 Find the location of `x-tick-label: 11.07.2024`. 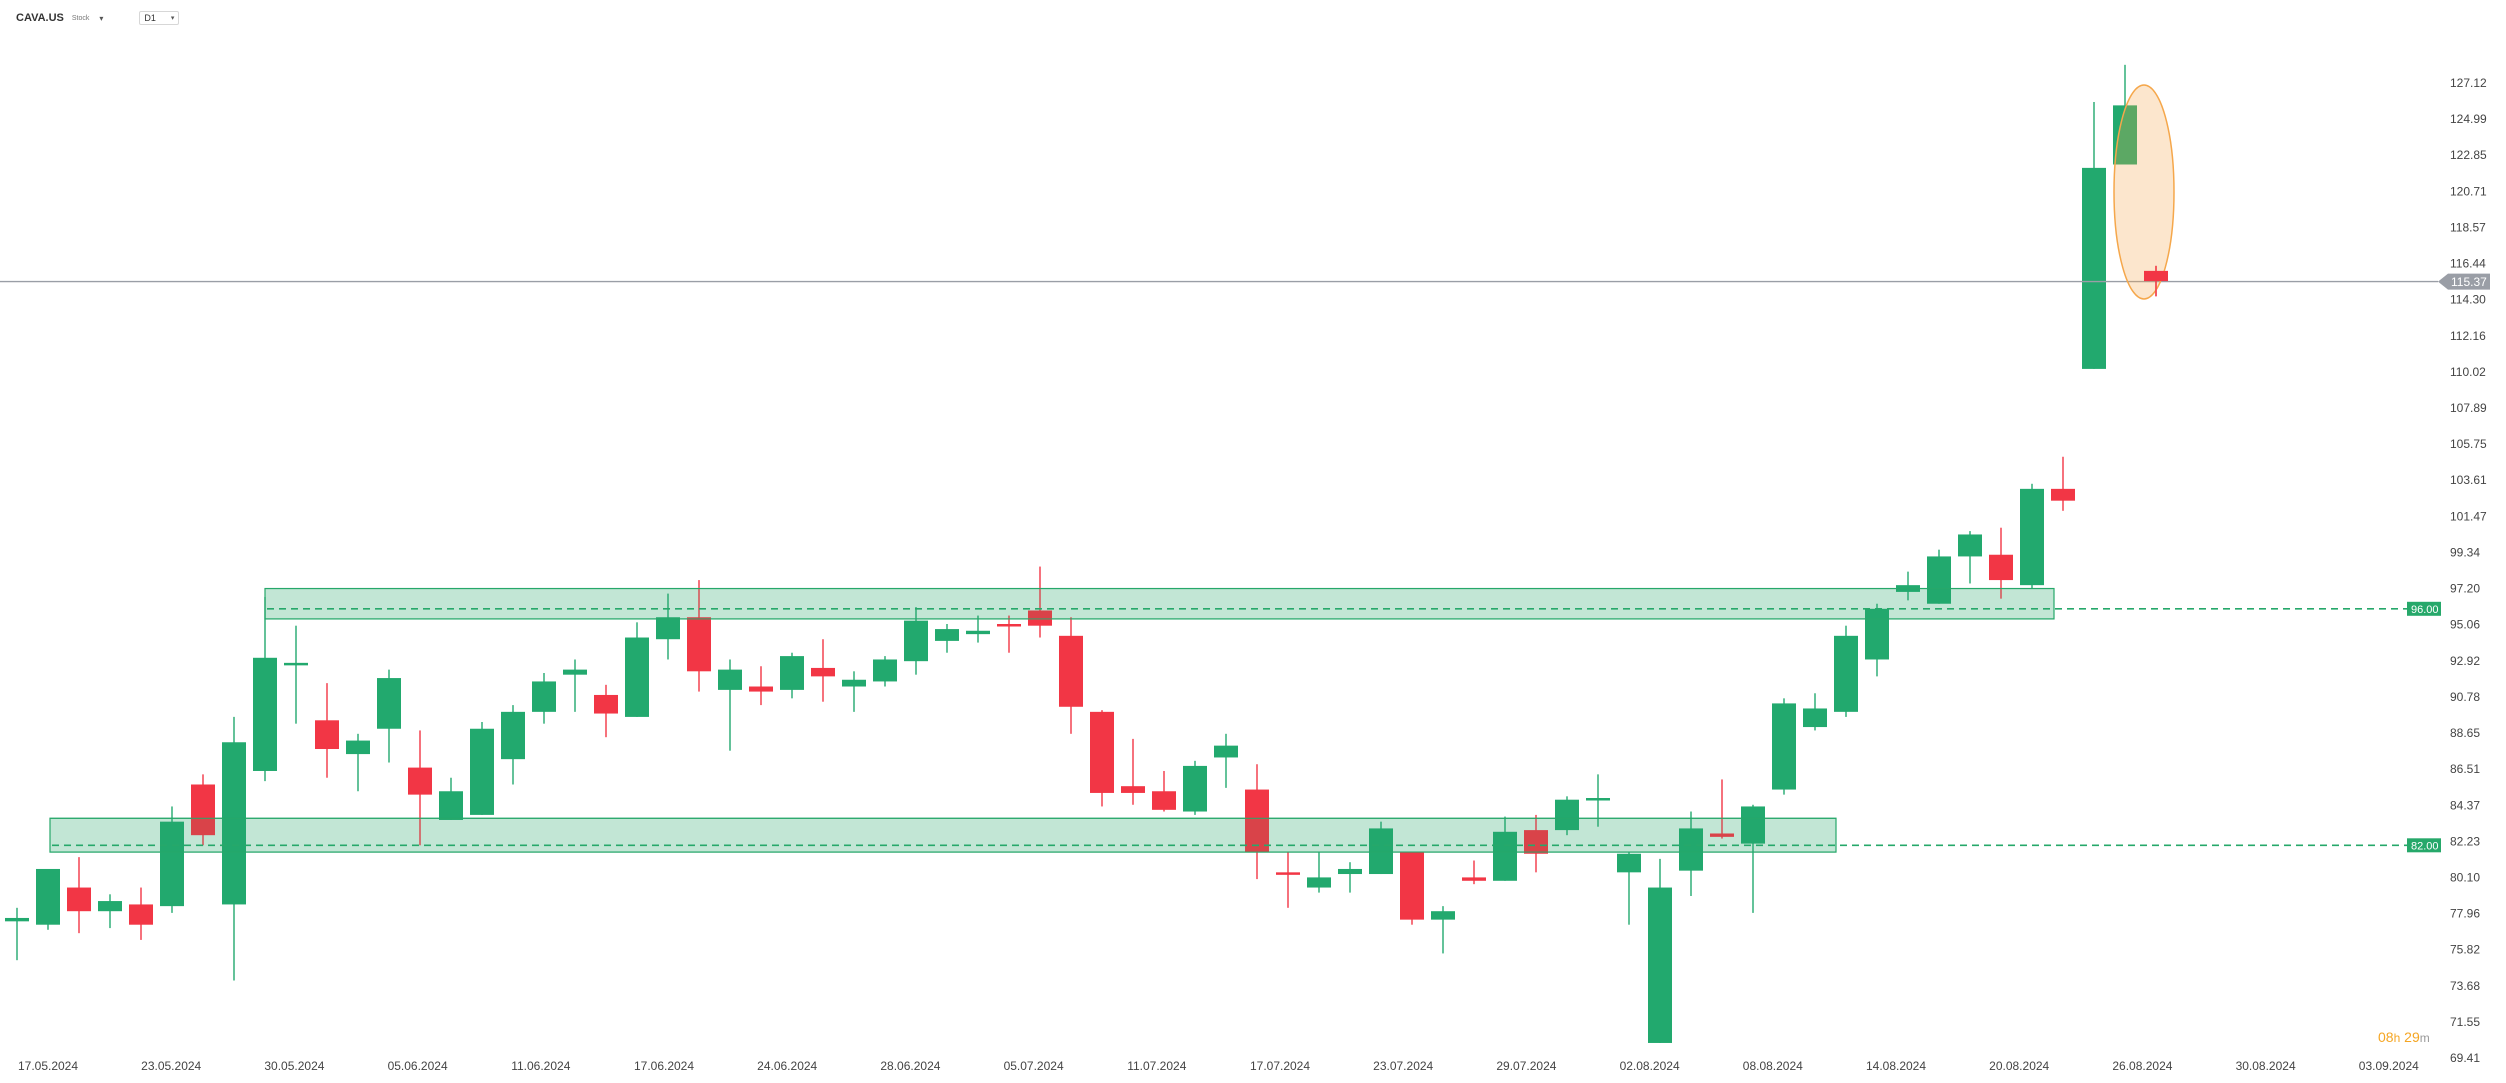

x-tick-label: 11.07.2024 is located at coordinates (1156, 1066).